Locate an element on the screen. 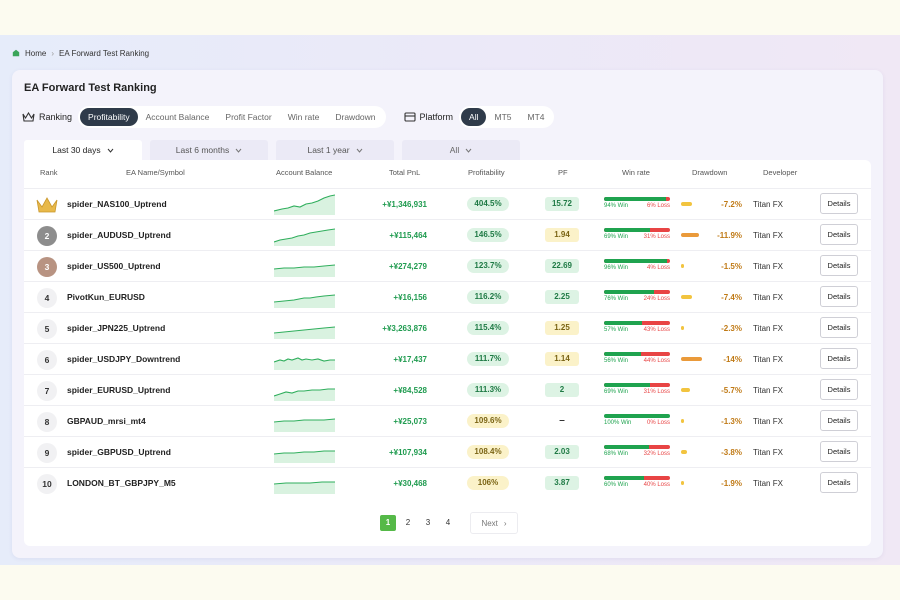 The width and height of the screenshot is (900, 600). pf-badge: 1.94 is located at coordinates (562, 235).